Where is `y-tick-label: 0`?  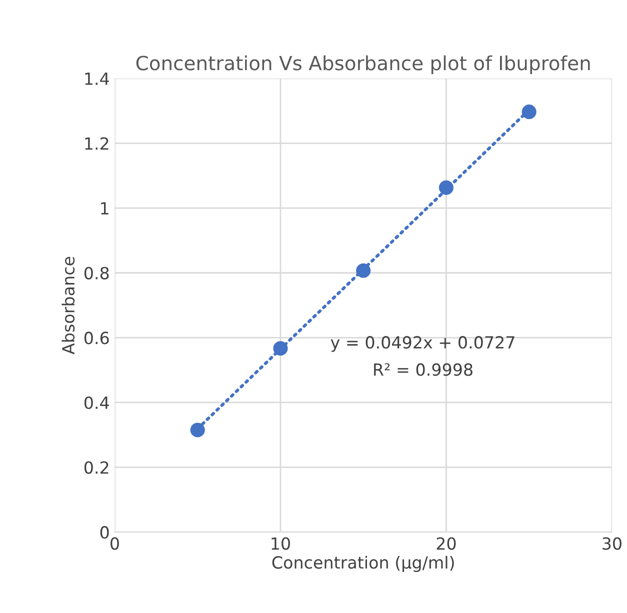 y-tick-label: 0 is located at coordinates (104, 532).